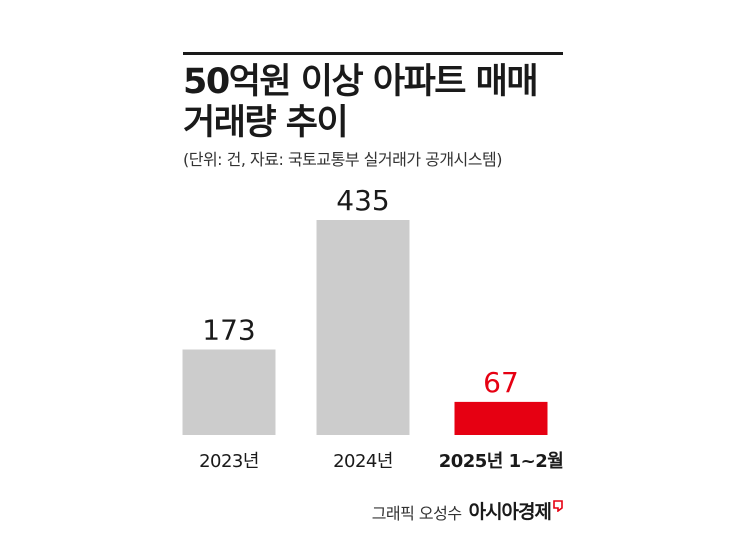 This screenshot has height=537, width=745. Describe the element at coordinates (342, 159) in the screenshot. I see `chart-subtitle: (단위: 건, 자료: 국토교통부 실거래가 공개시스템)` at that location.